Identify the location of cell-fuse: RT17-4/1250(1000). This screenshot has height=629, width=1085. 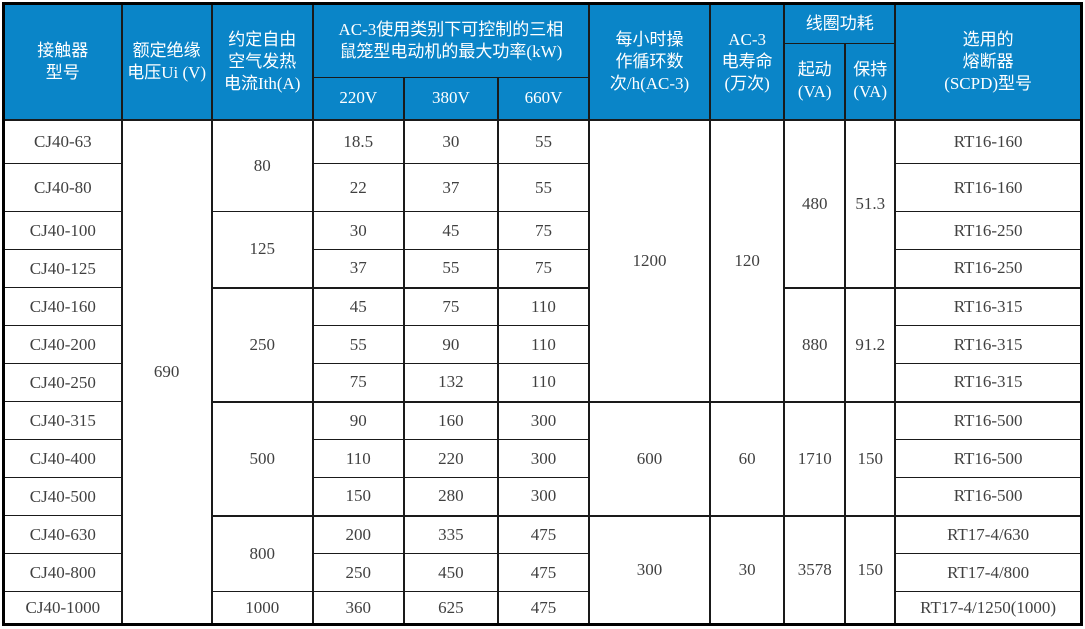
(988, 608).